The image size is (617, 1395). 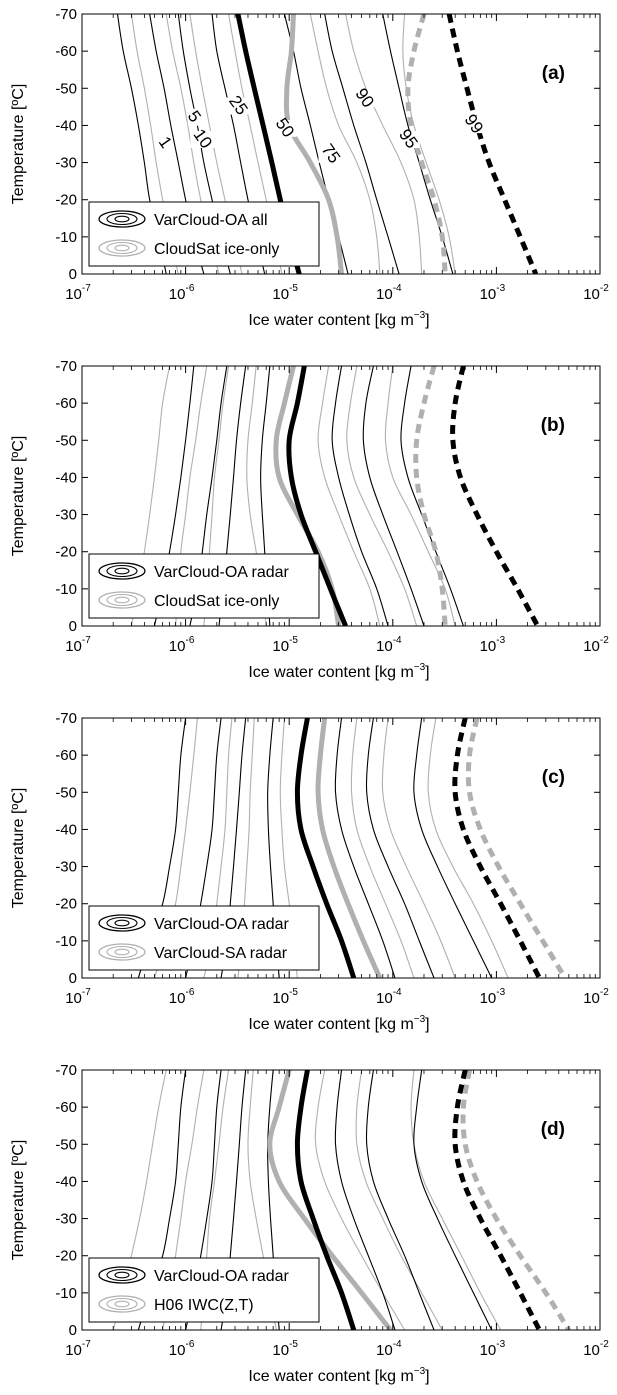 I want to click on legend-label: VarCloud-SA radar, so click(x=221, y=953).